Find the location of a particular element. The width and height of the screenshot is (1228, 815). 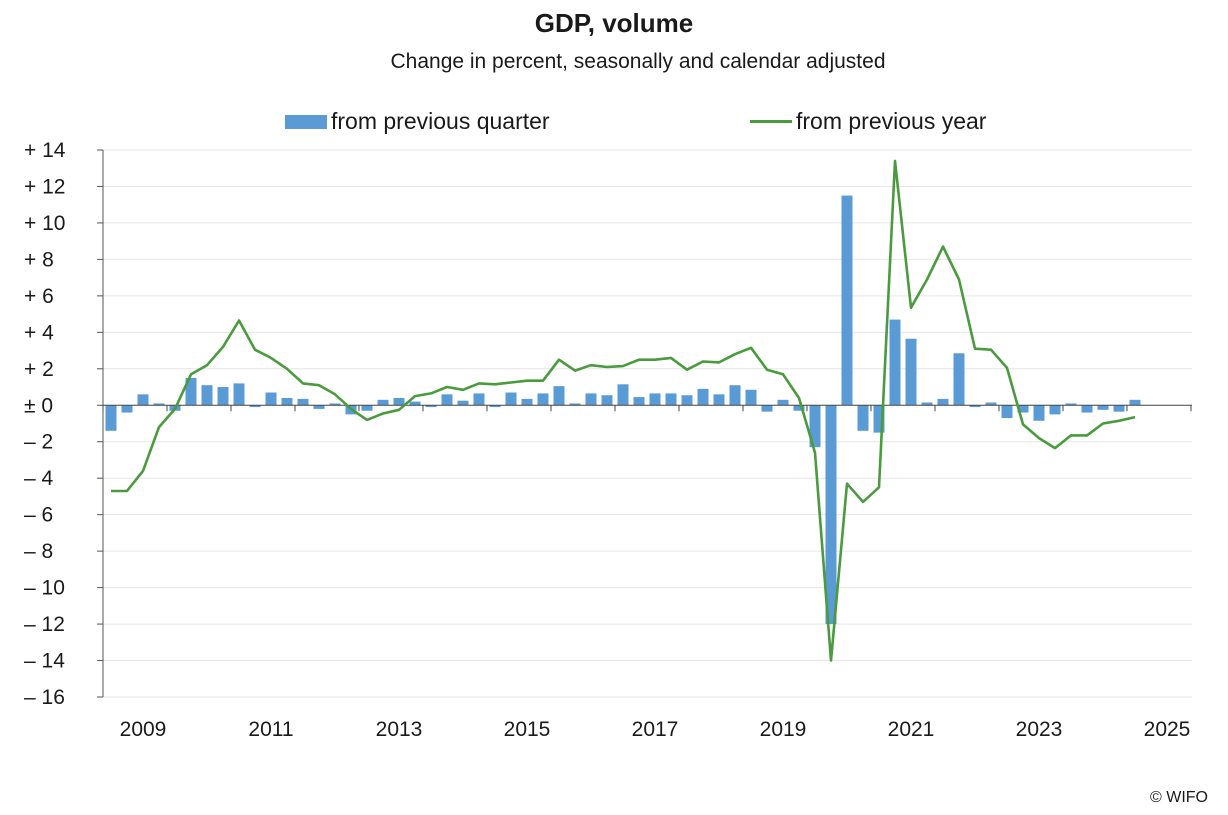

y-tick-label: – 16 is located at coordinates (44, 697).